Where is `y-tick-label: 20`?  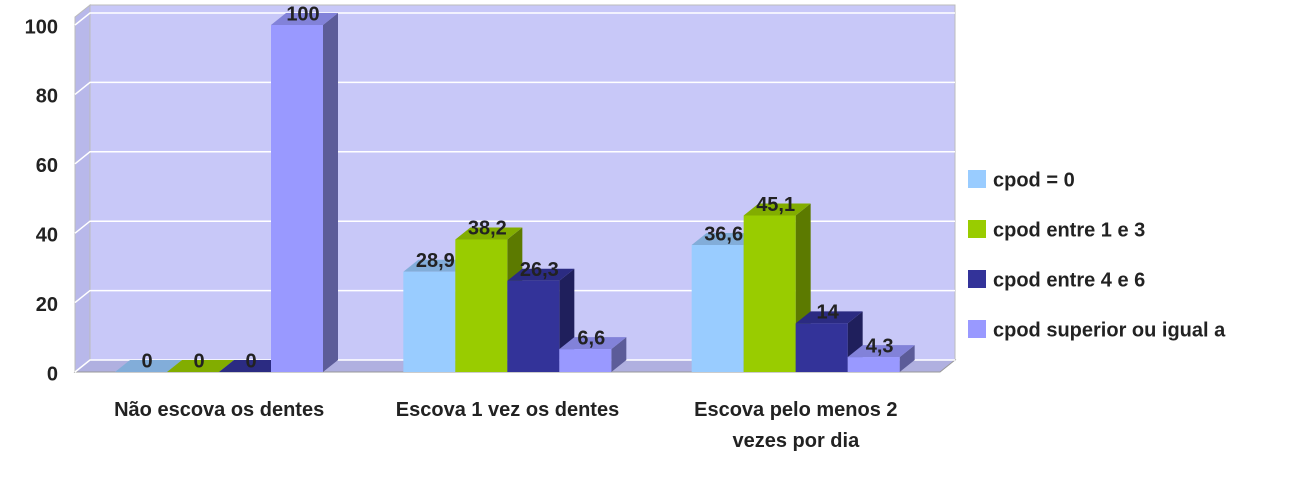
y-tick-label: 20 is located at coordinates (47, 305).